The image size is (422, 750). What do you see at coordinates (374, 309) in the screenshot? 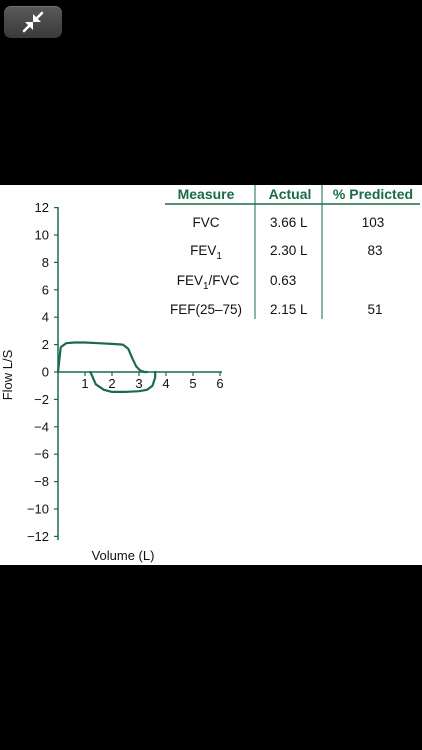
I see `row-predicted: 51` at bounding box center [374, 309].